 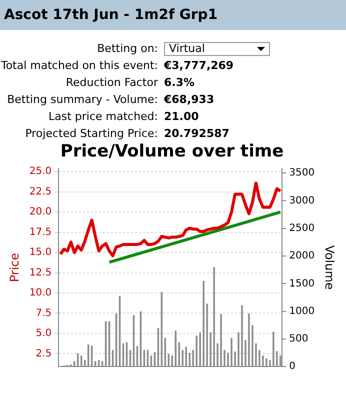 I want to click on y2-tick-label: 1000, so click(x=302, y=311).